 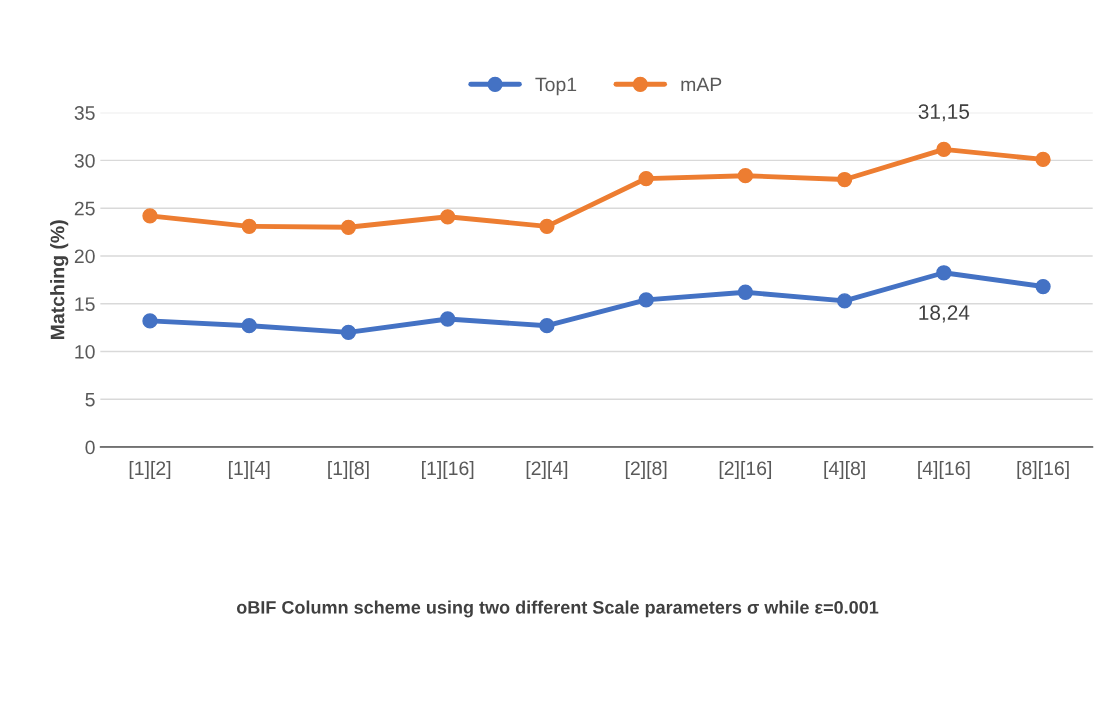 I want to click on x-tick-label: [8][16], so click(x=1043, y=470).